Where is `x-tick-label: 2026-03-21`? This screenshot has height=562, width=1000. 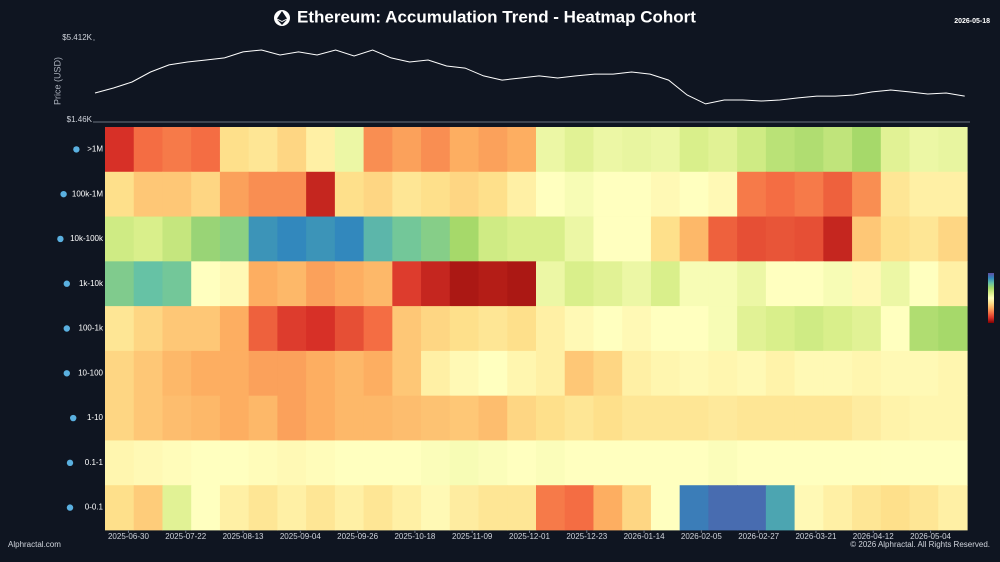
x-tick-label: 2026-03-21 is located at coordinates (815, 536).